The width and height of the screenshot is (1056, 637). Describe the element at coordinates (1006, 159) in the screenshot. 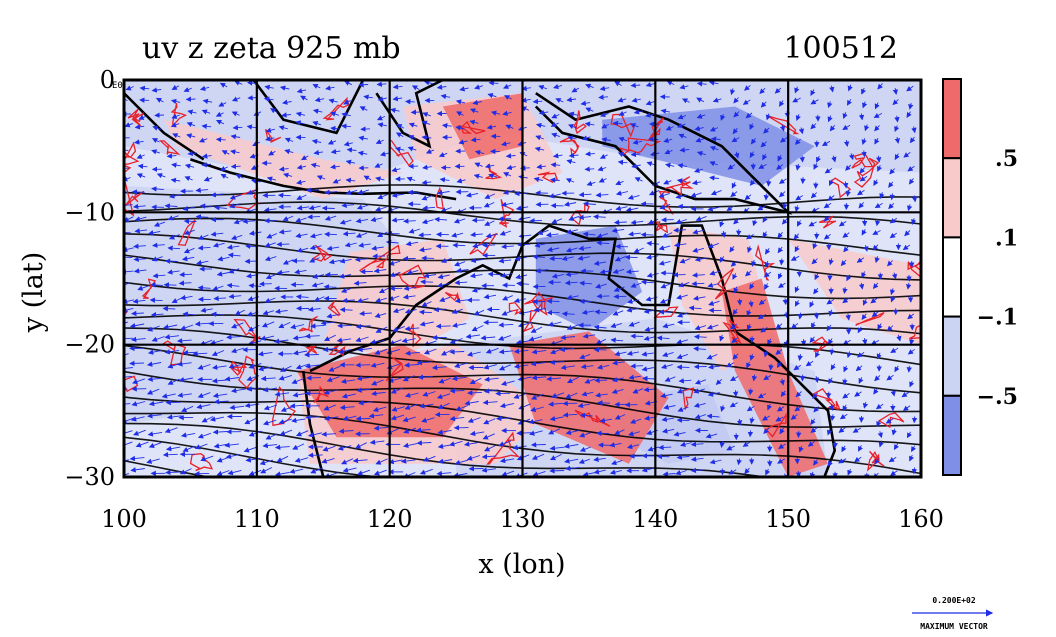

I see `colorbar-label: .5` at that location.